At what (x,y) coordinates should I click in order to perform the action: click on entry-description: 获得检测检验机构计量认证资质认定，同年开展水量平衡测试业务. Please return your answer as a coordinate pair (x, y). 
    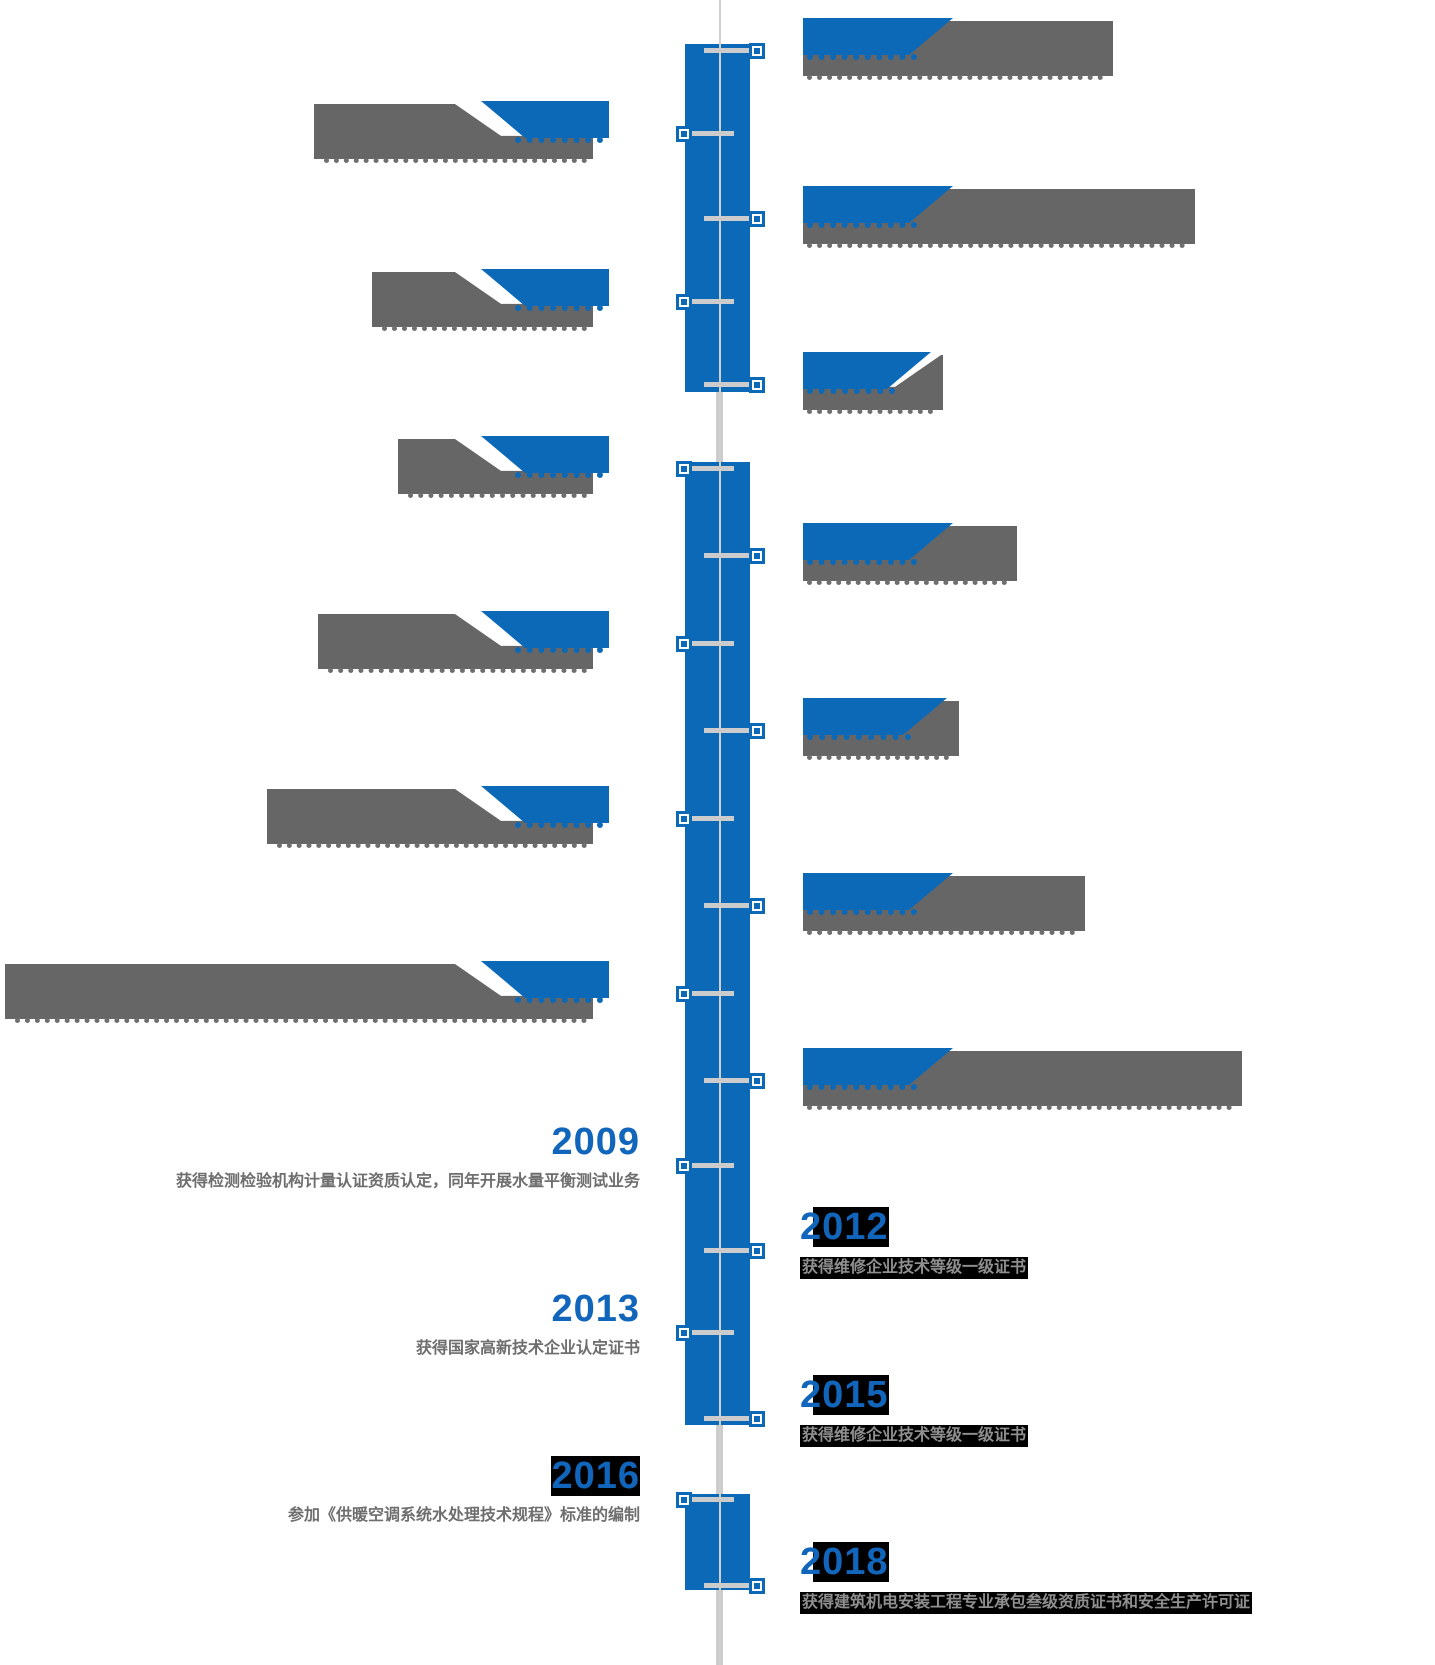
    Looking at the image, I should click on (395, 1182).